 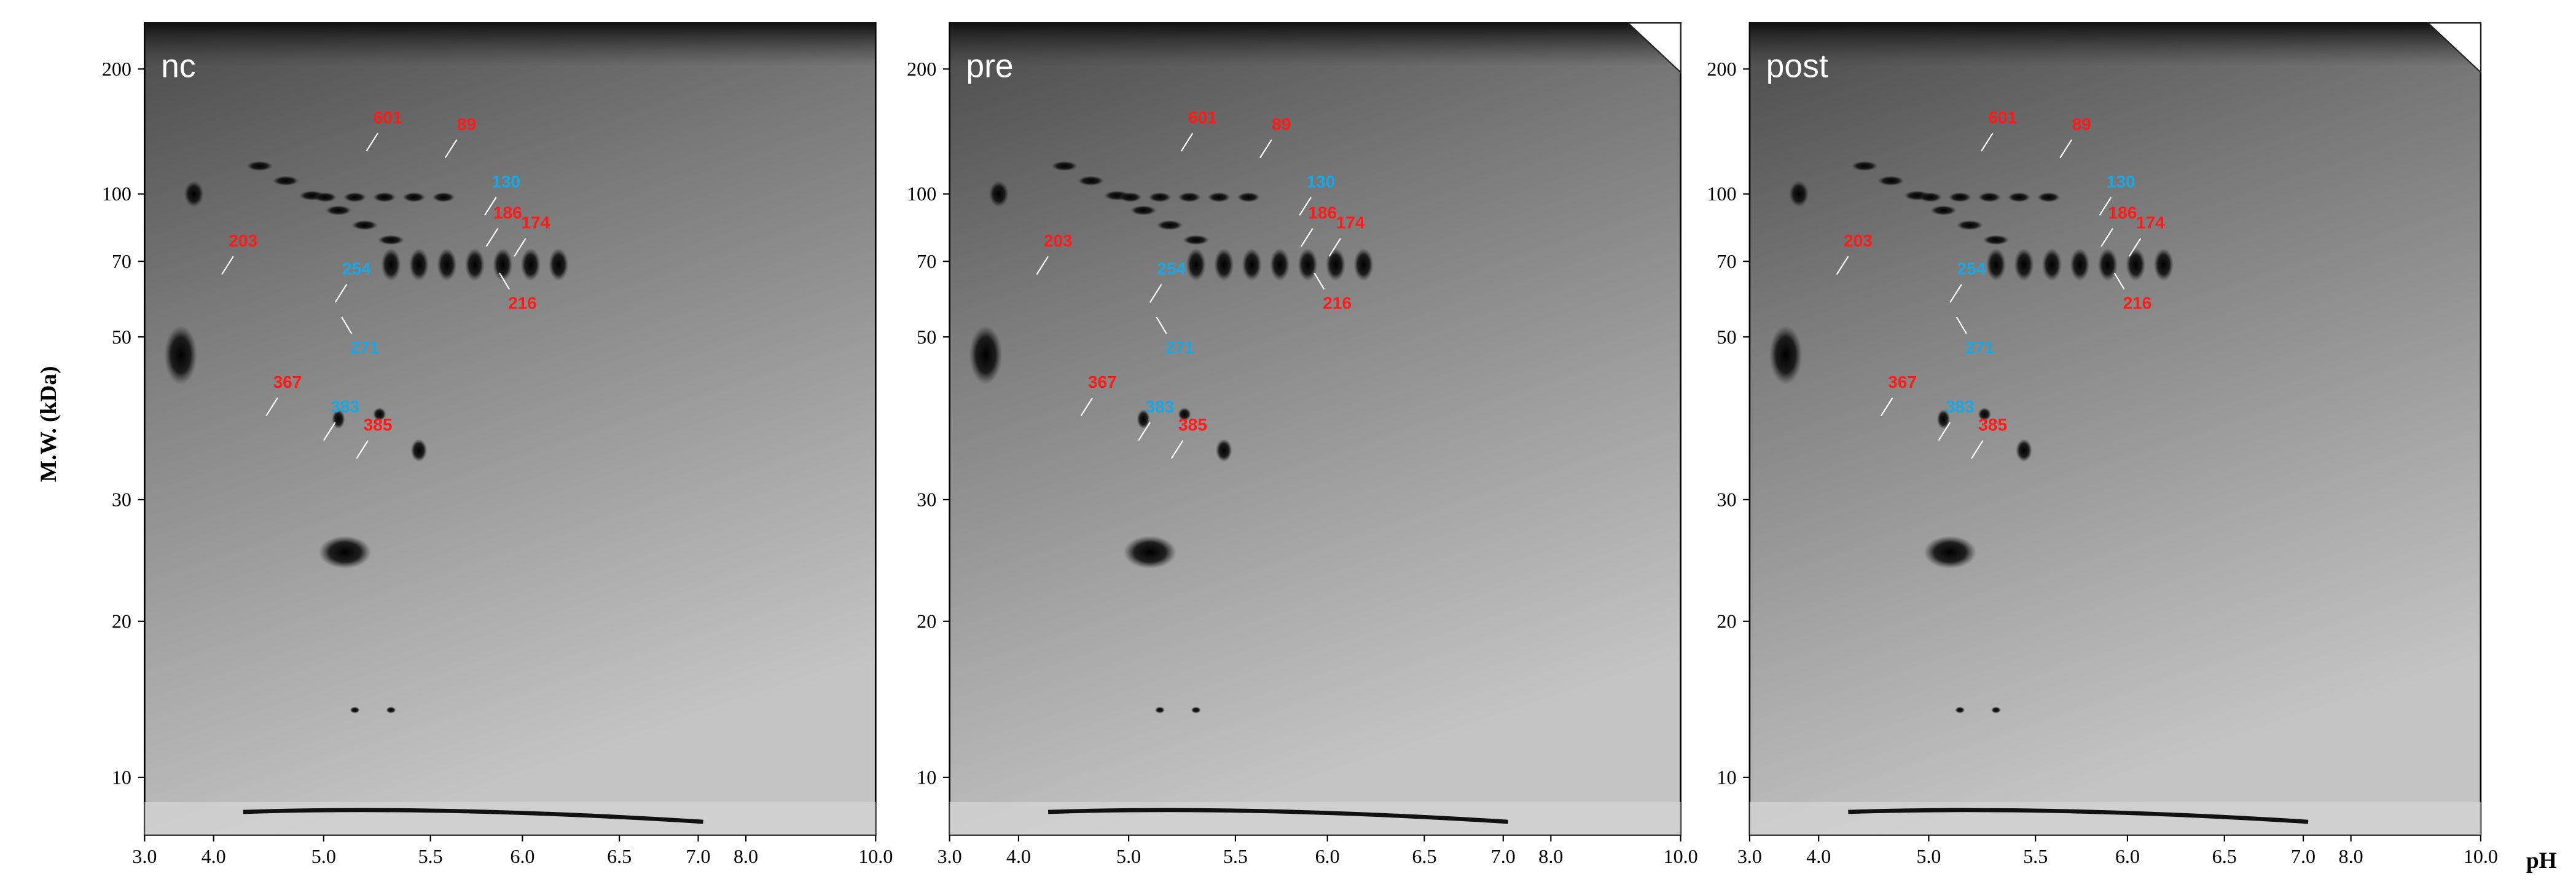 What do you see at coordinates (1979, 347) in the screenshot?
I see `spot-label: 271` at bounding box center [1979, 347].